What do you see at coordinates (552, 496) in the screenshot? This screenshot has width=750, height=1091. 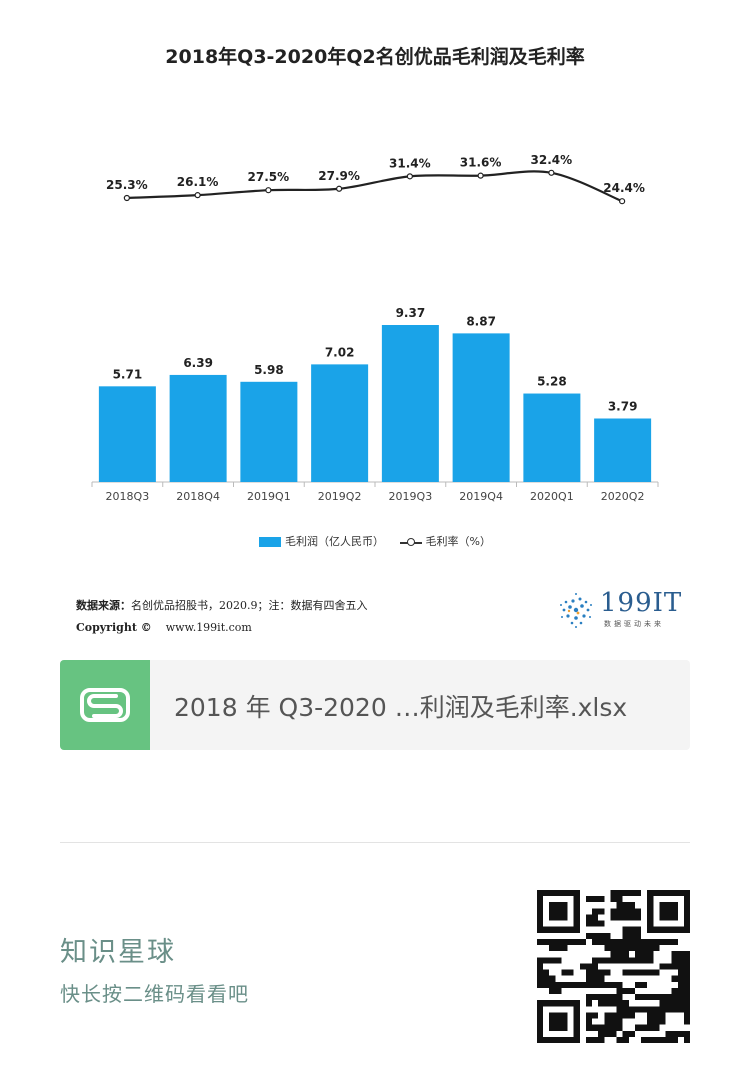 I see `x-tick-label: 2020Q1` at bounding box center [552, 496].